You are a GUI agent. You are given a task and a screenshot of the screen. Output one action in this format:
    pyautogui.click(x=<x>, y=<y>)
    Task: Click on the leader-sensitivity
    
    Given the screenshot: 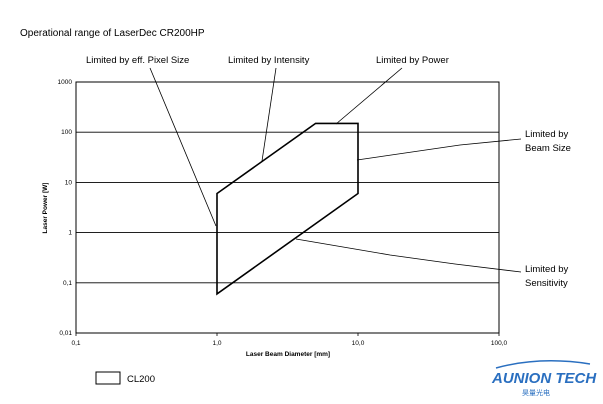 What is the action you would take?
    pyautogui.click(x=408, y=255)
    